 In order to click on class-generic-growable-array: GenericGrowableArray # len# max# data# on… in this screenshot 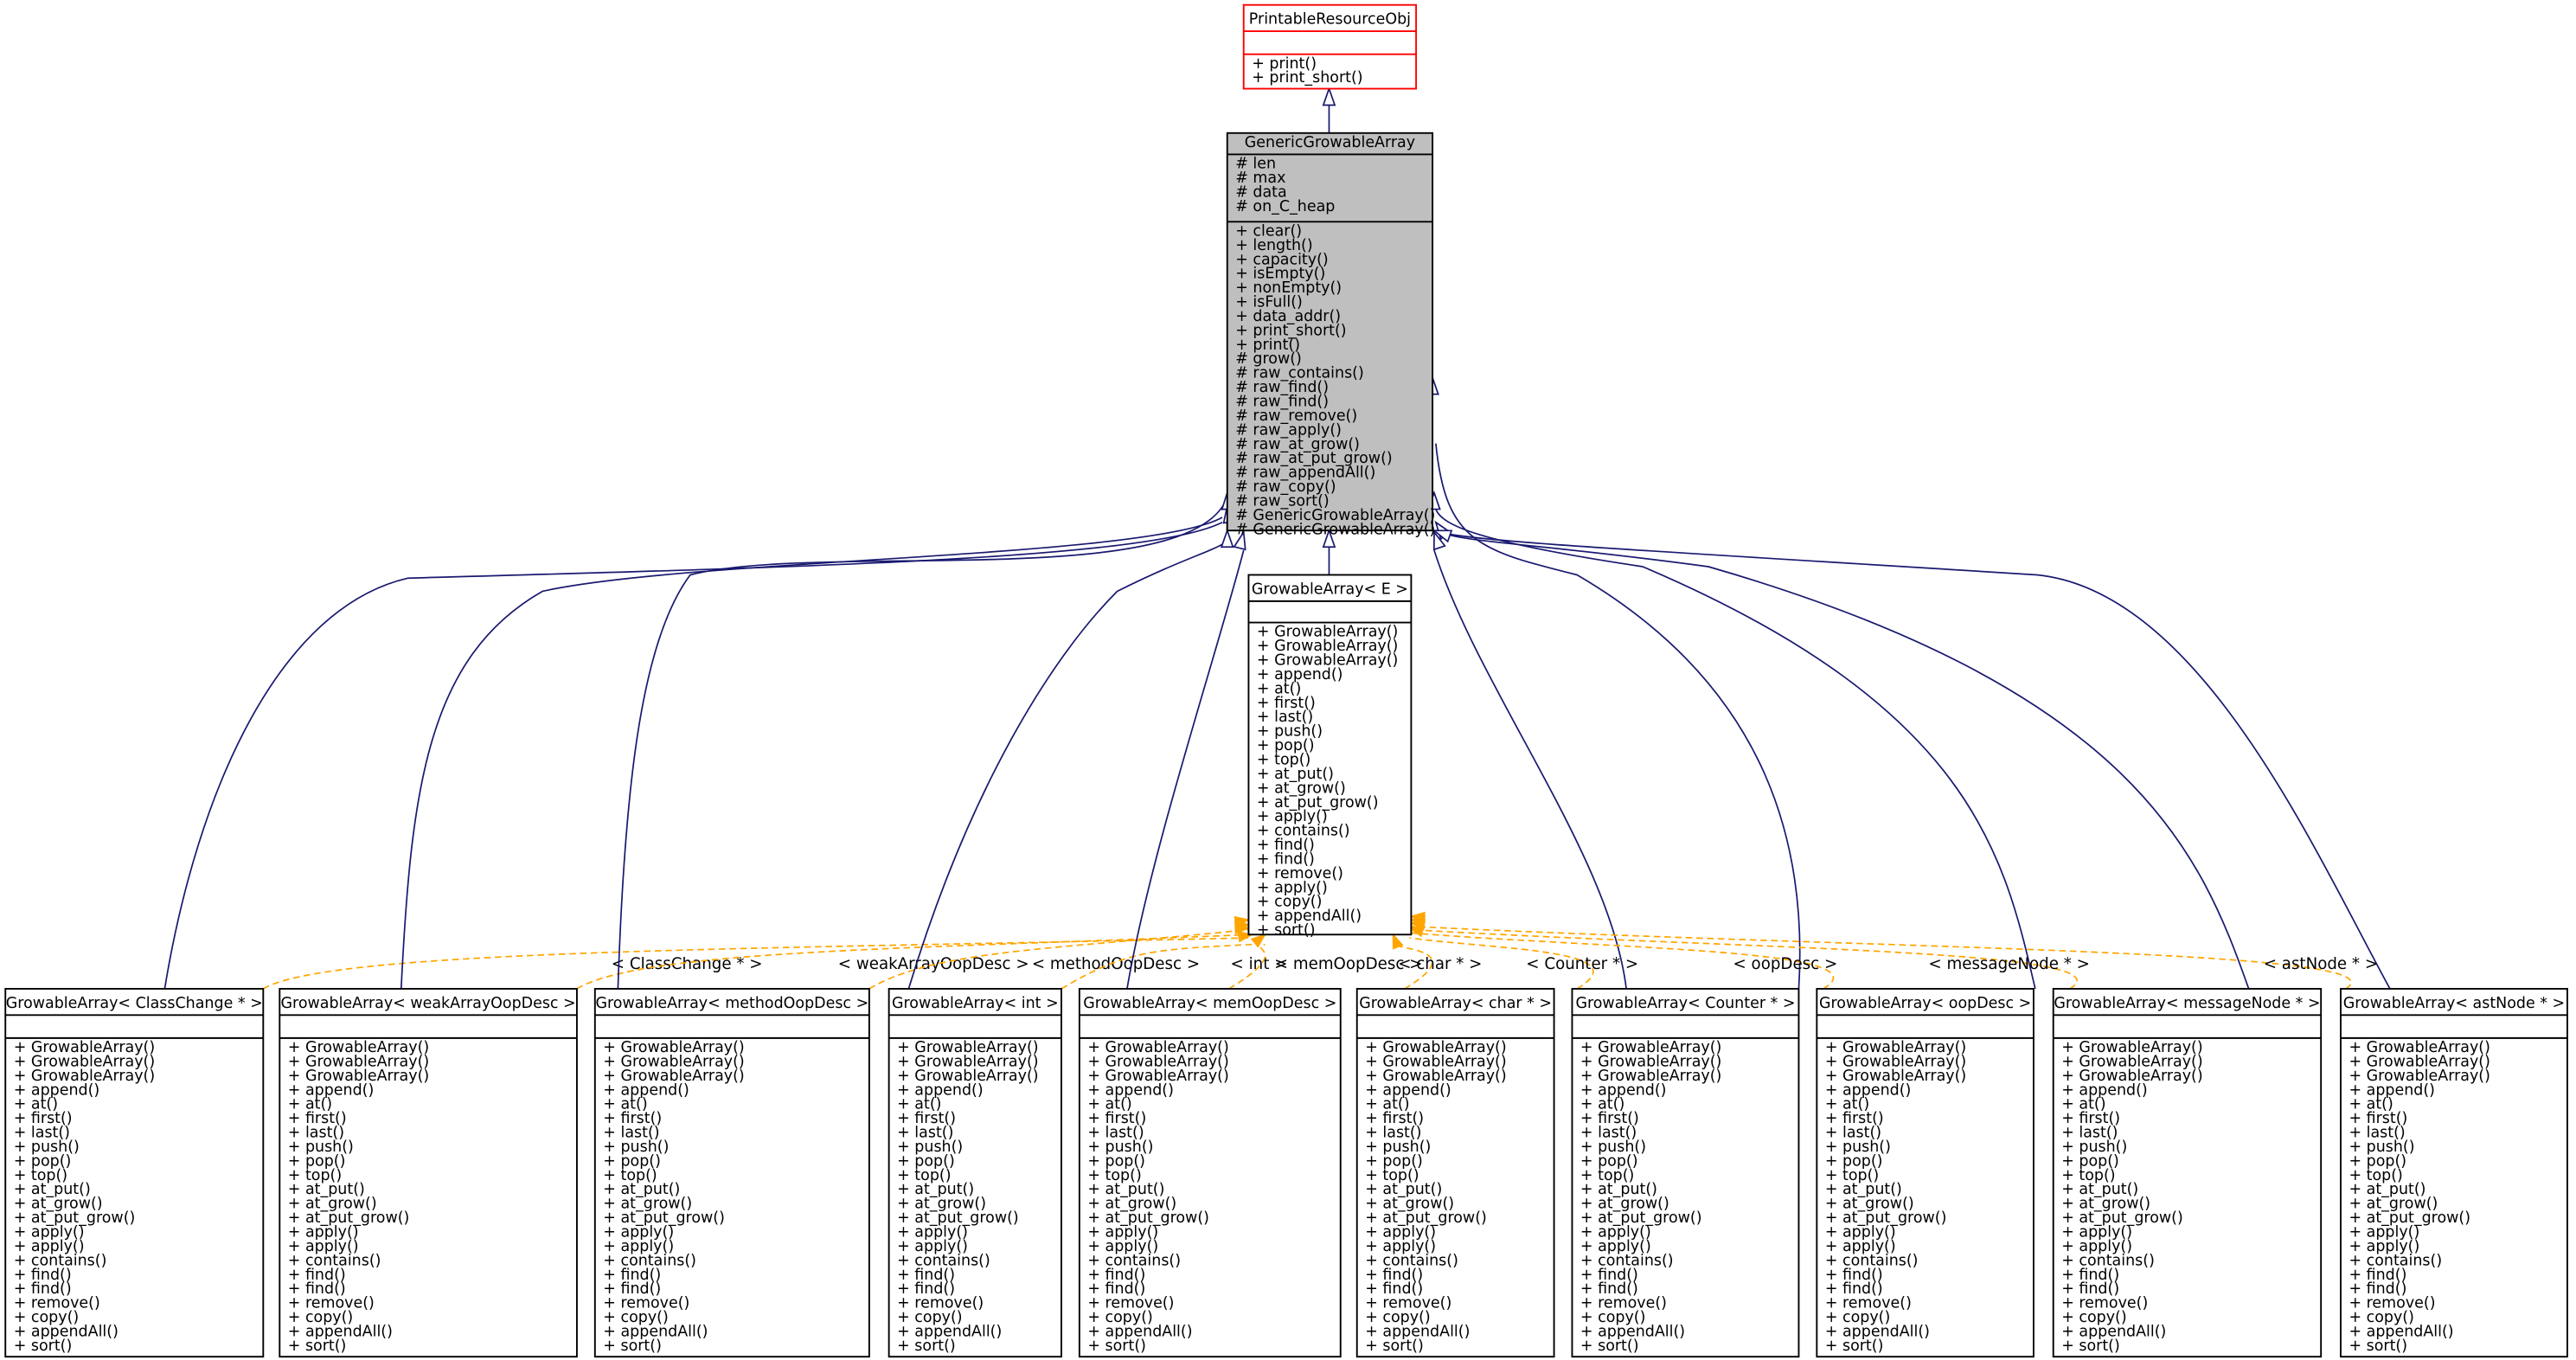, I will do `click(1331, 335)`.